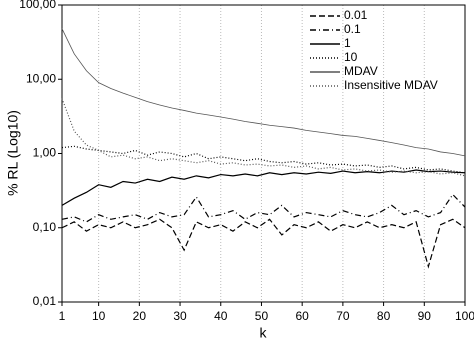 The width and height of the screenshot is (474, 351). What do you see at coordinates (347, 43) in the screenshot?
I see `legend-label: 1` at bounding box center [347, 43].